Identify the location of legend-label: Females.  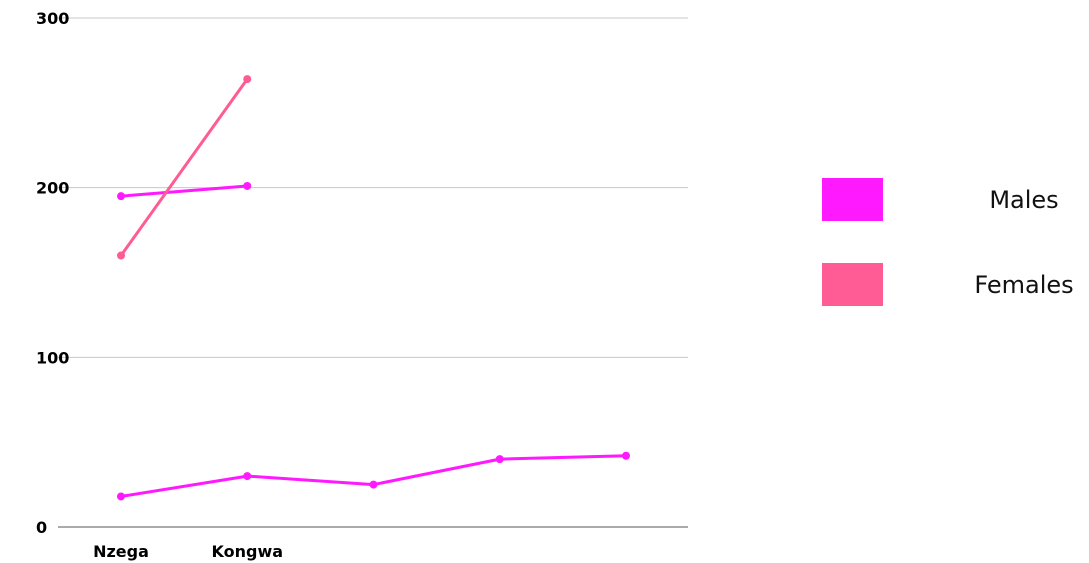
(1023, 285).